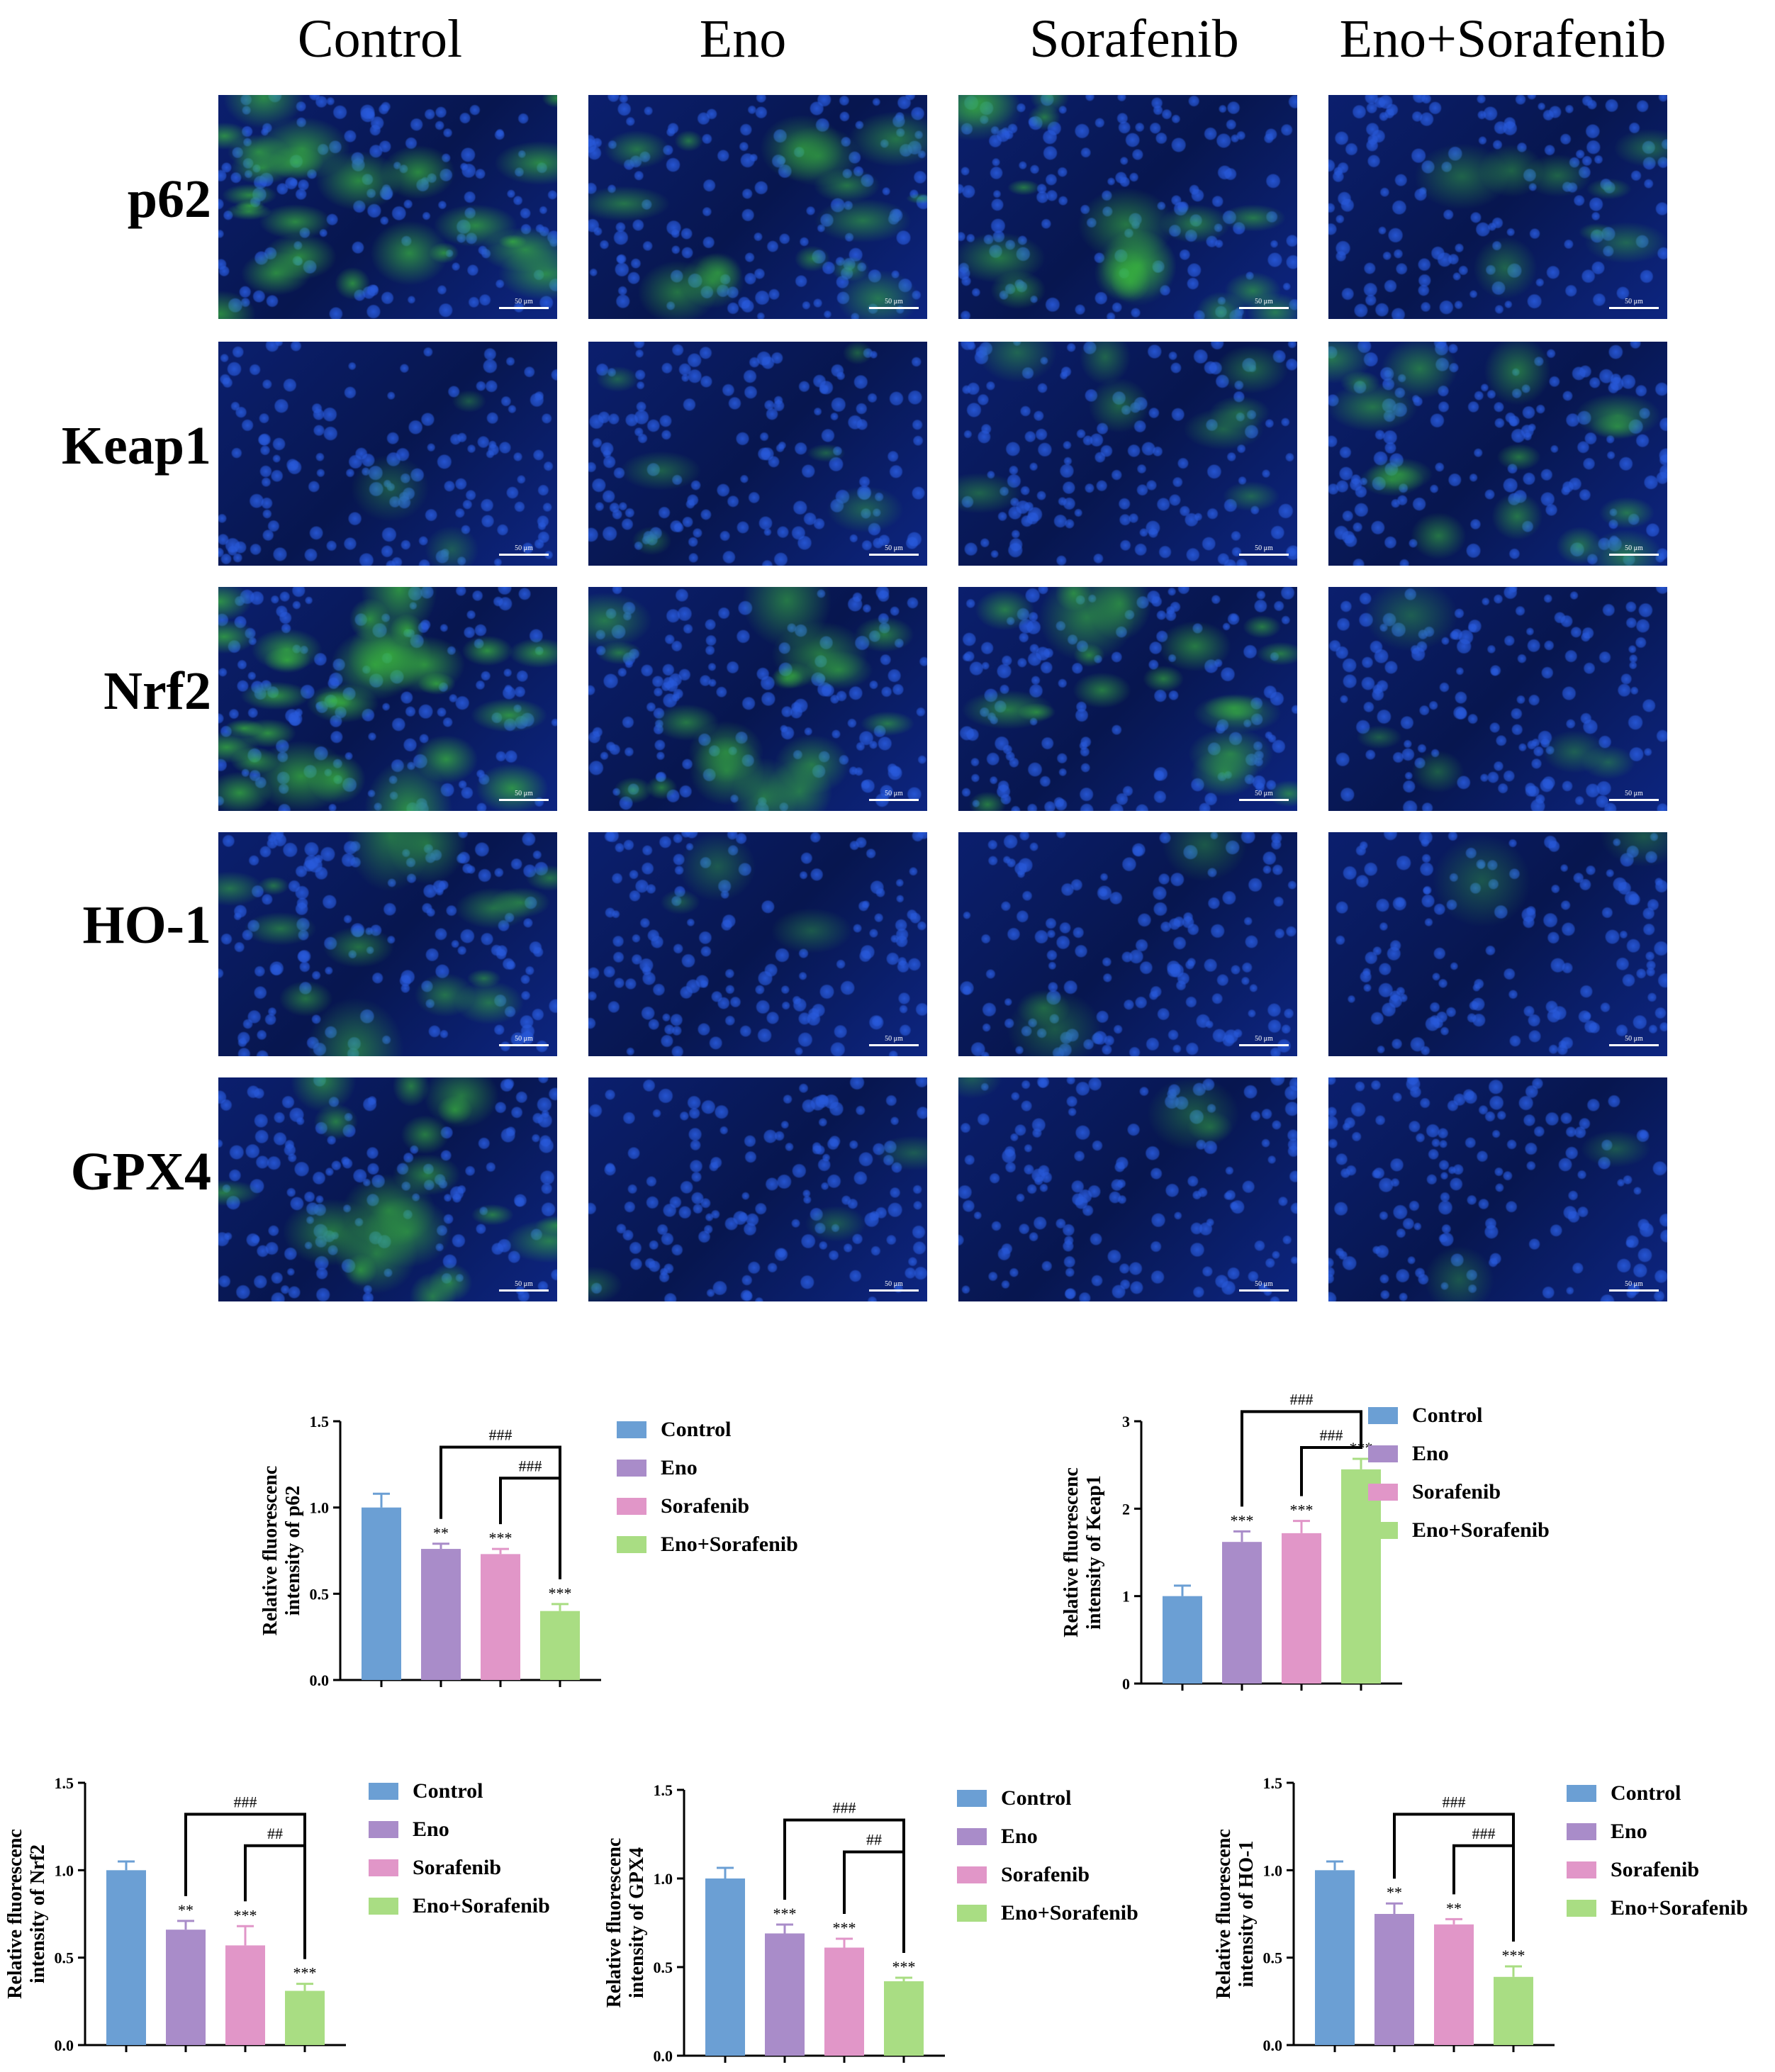  What do you see at coordinates (1497, 944) in the screenshot?
I see `micrograph-ho-1-eno-sorafenib: 50 μm` at bounding box center [1497, 944].